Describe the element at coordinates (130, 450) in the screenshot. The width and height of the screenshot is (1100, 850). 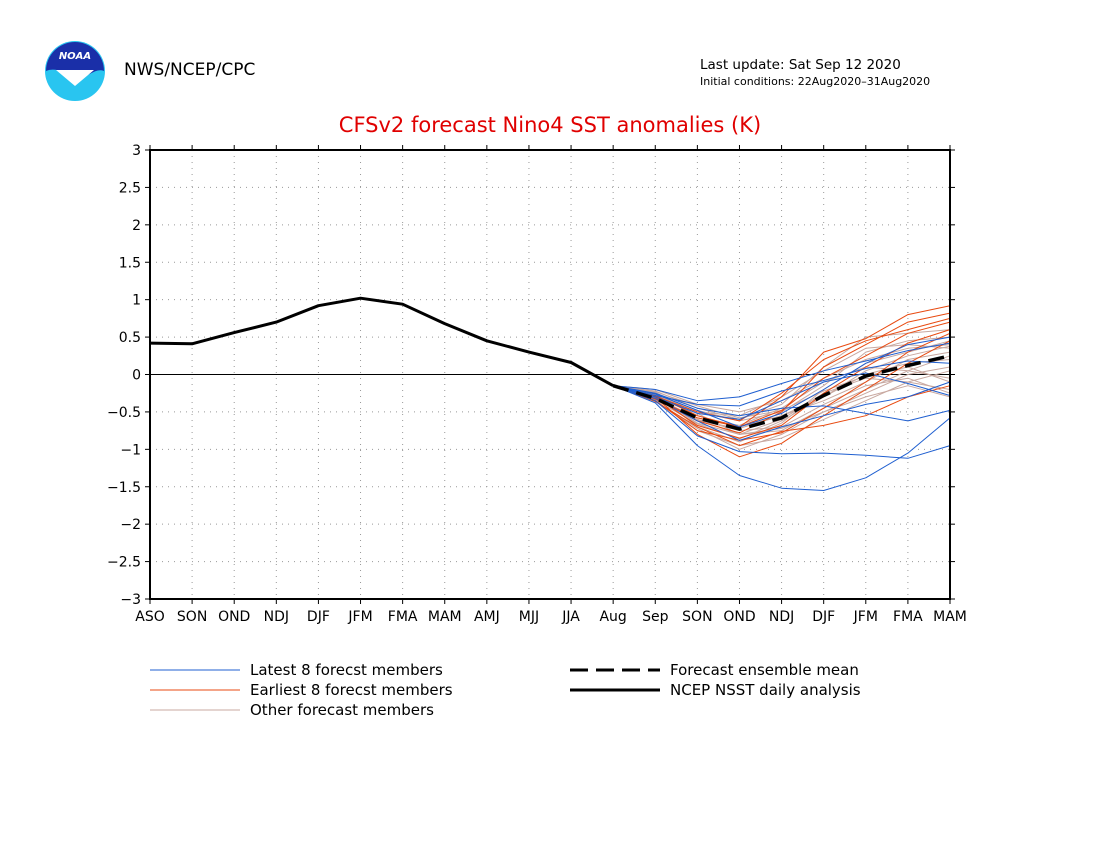
I see `y-tick-label: −1` at that location.